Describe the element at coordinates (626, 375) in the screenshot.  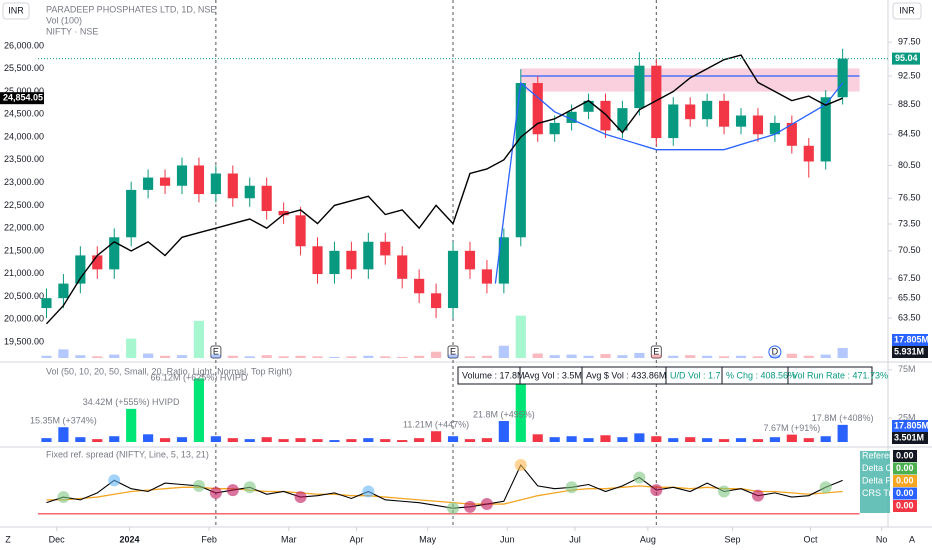
I see `stats-cell: Avg $ Vol : 433.86M` at that location.